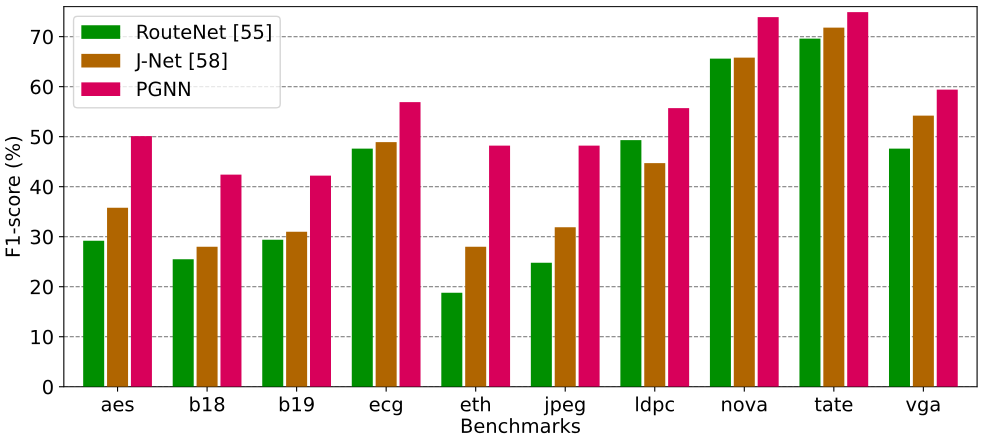 The height and width of the screenshot is (442, 982). What do you see at coordinates (164, 89) in the screenshot?
I see `legend-label: PGNN` at bounding box center [164, 89].